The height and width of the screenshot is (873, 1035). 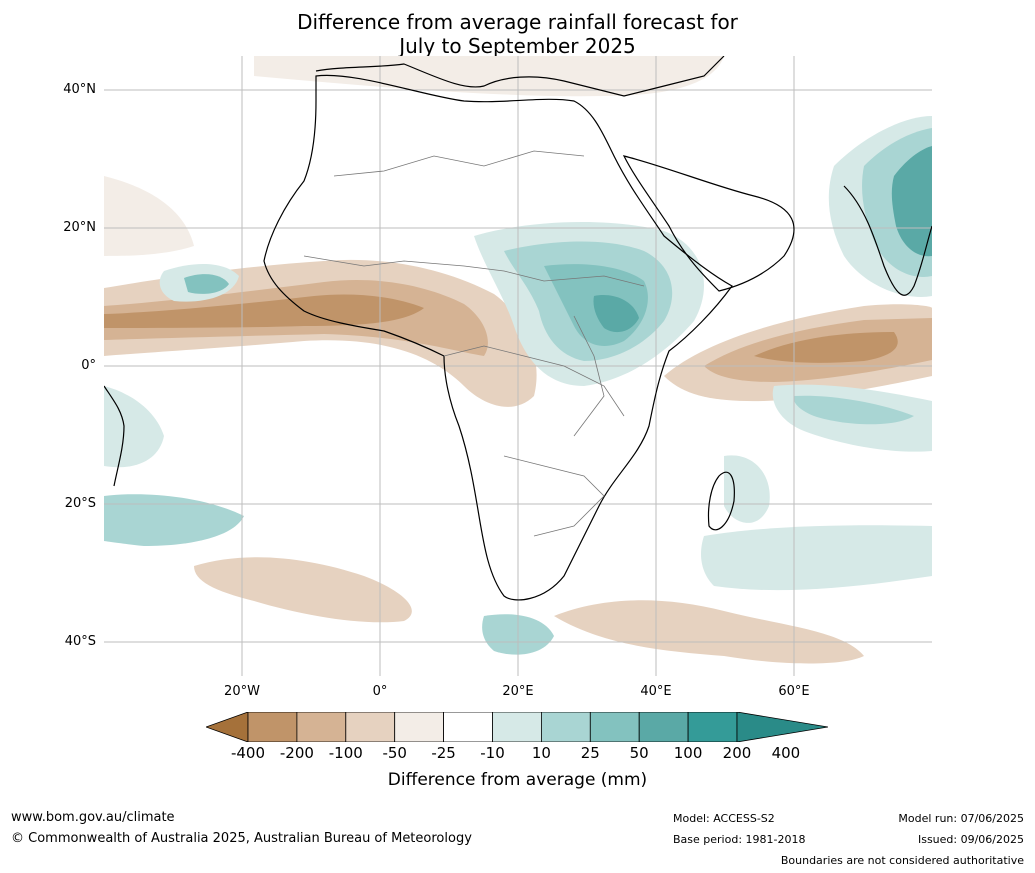 What do you see at coordinates (517, 780) in the screenshot?
I see `colorbar-label: Difference from average (mm)` at bounding box center [517, 780].